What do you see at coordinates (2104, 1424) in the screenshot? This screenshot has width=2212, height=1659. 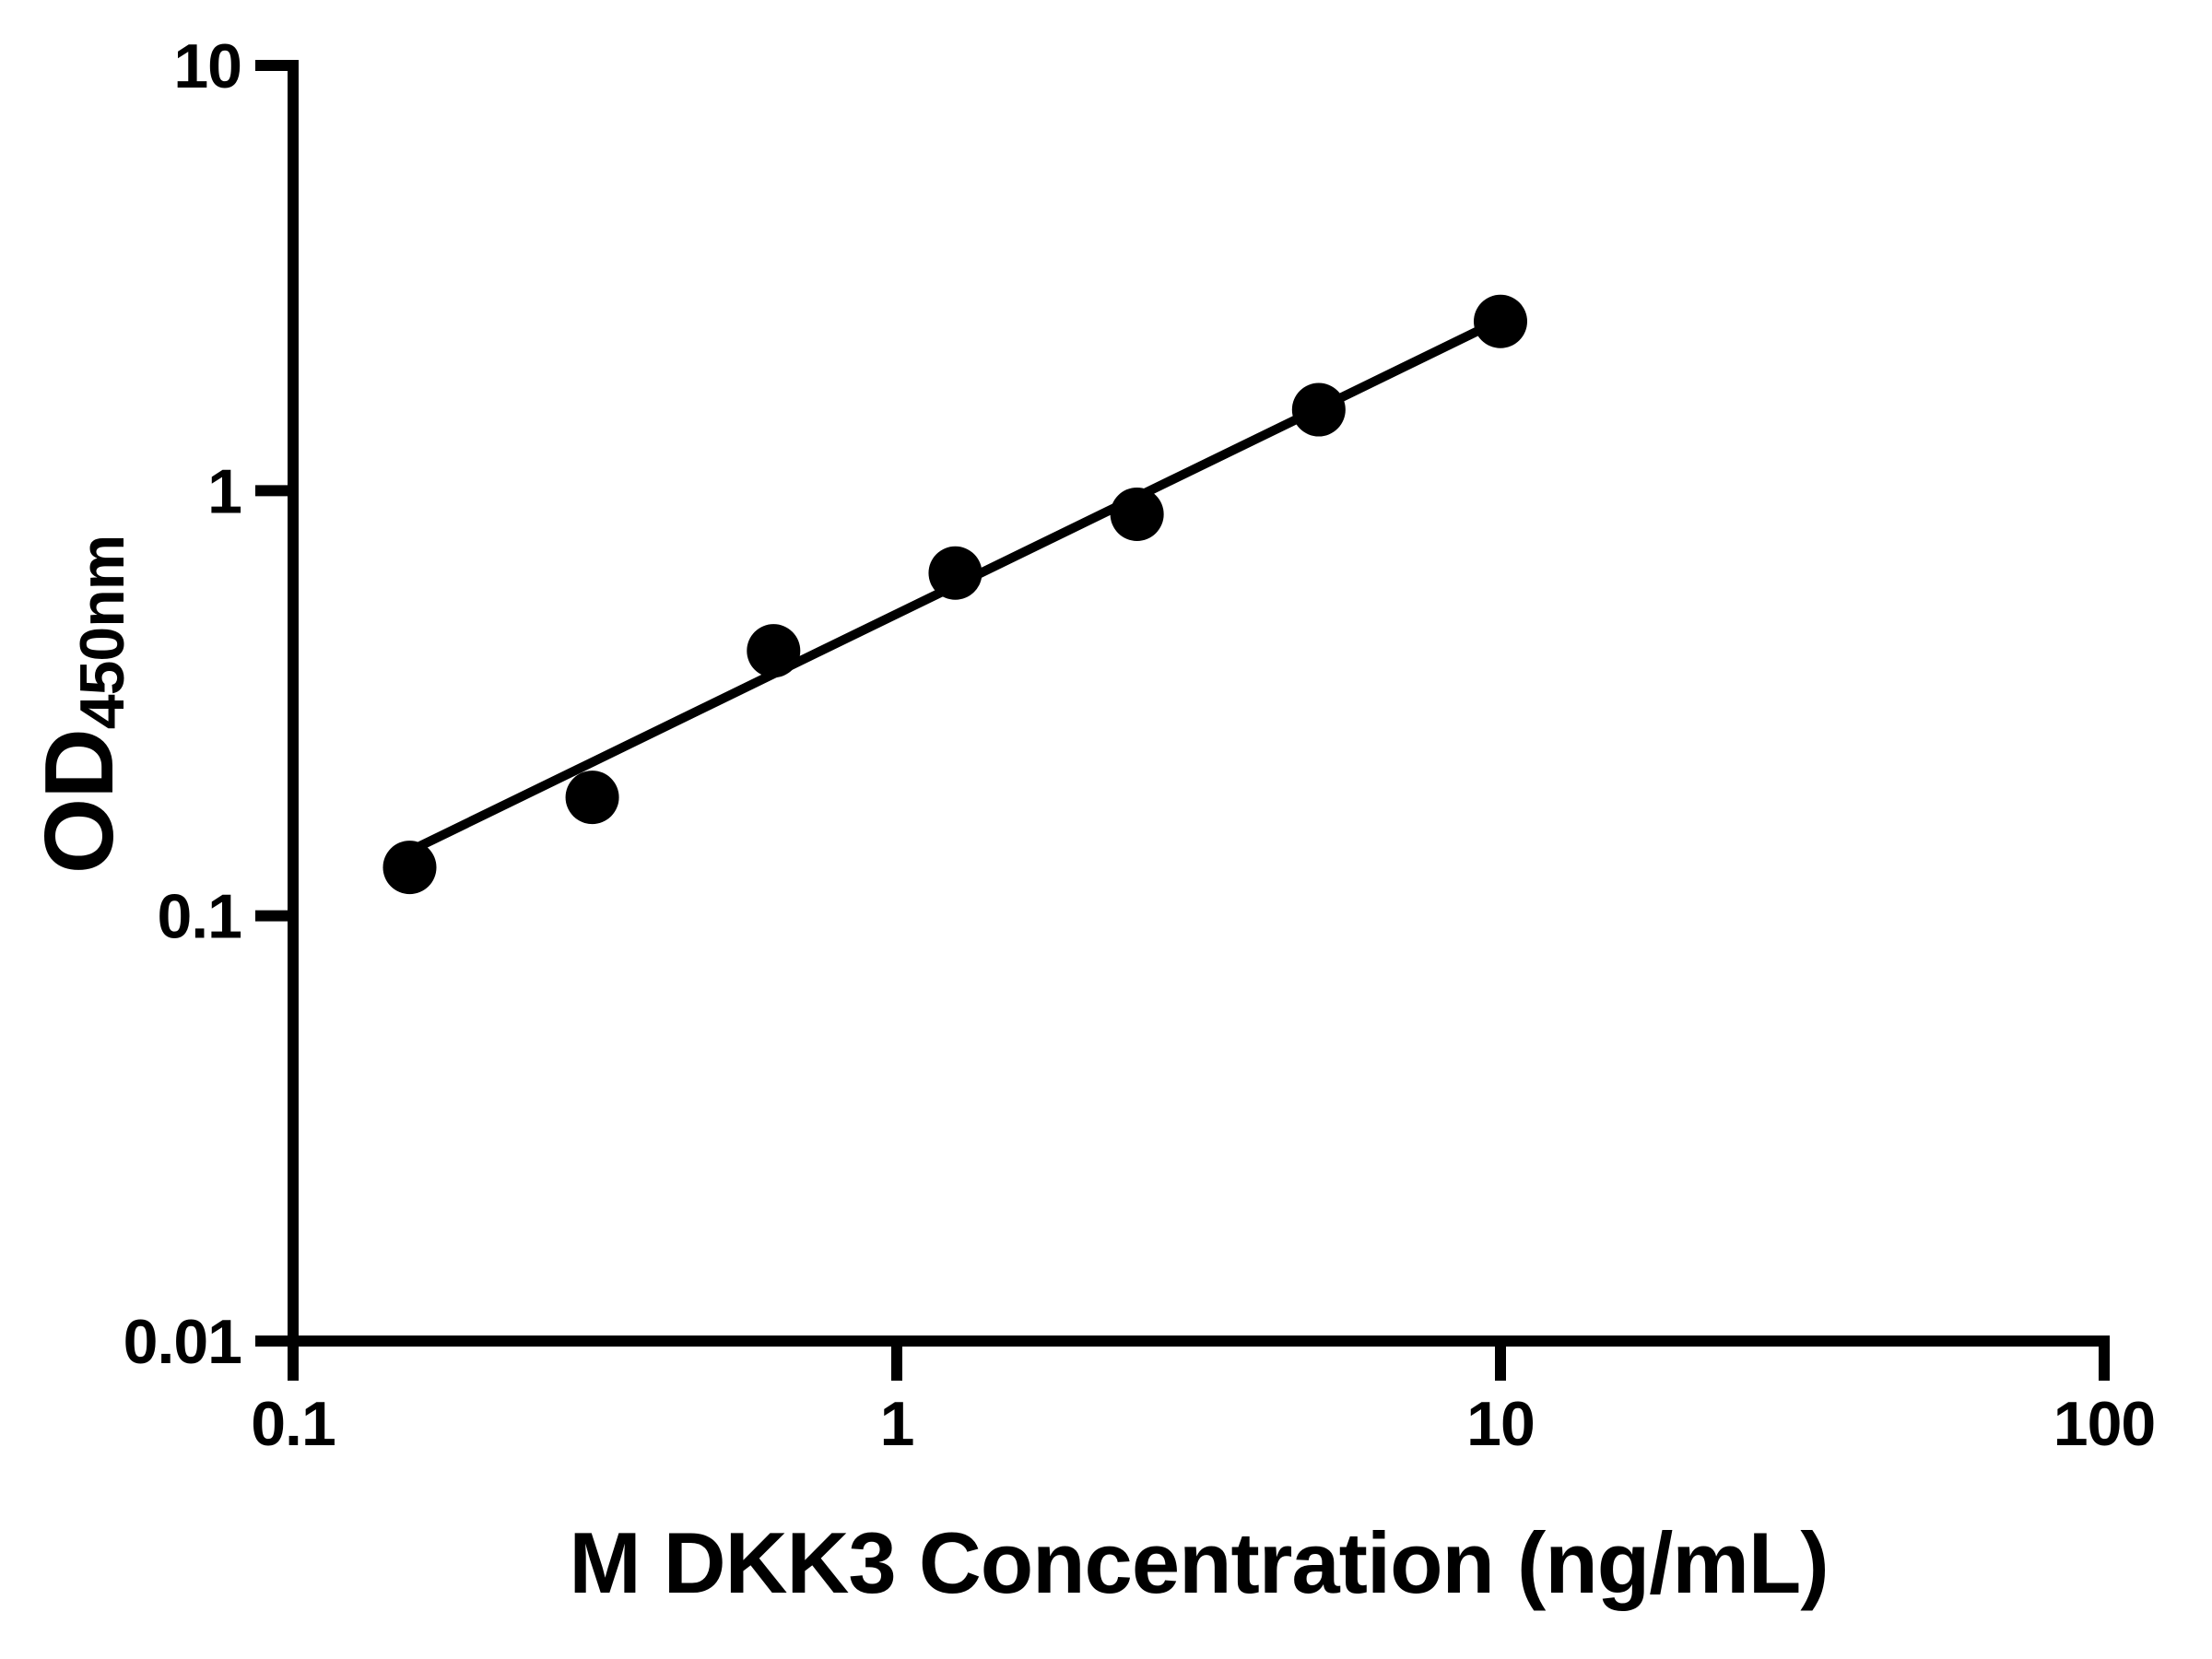 I see `x-tick-label: 100` at bounding box center [2104, 1424].